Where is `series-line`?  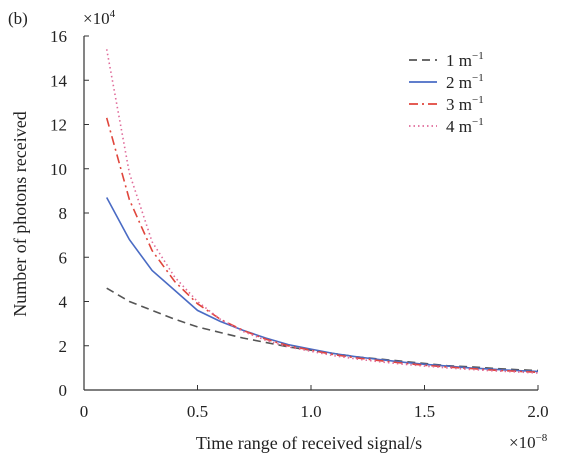 series-line is located at coordinates (322, 329).